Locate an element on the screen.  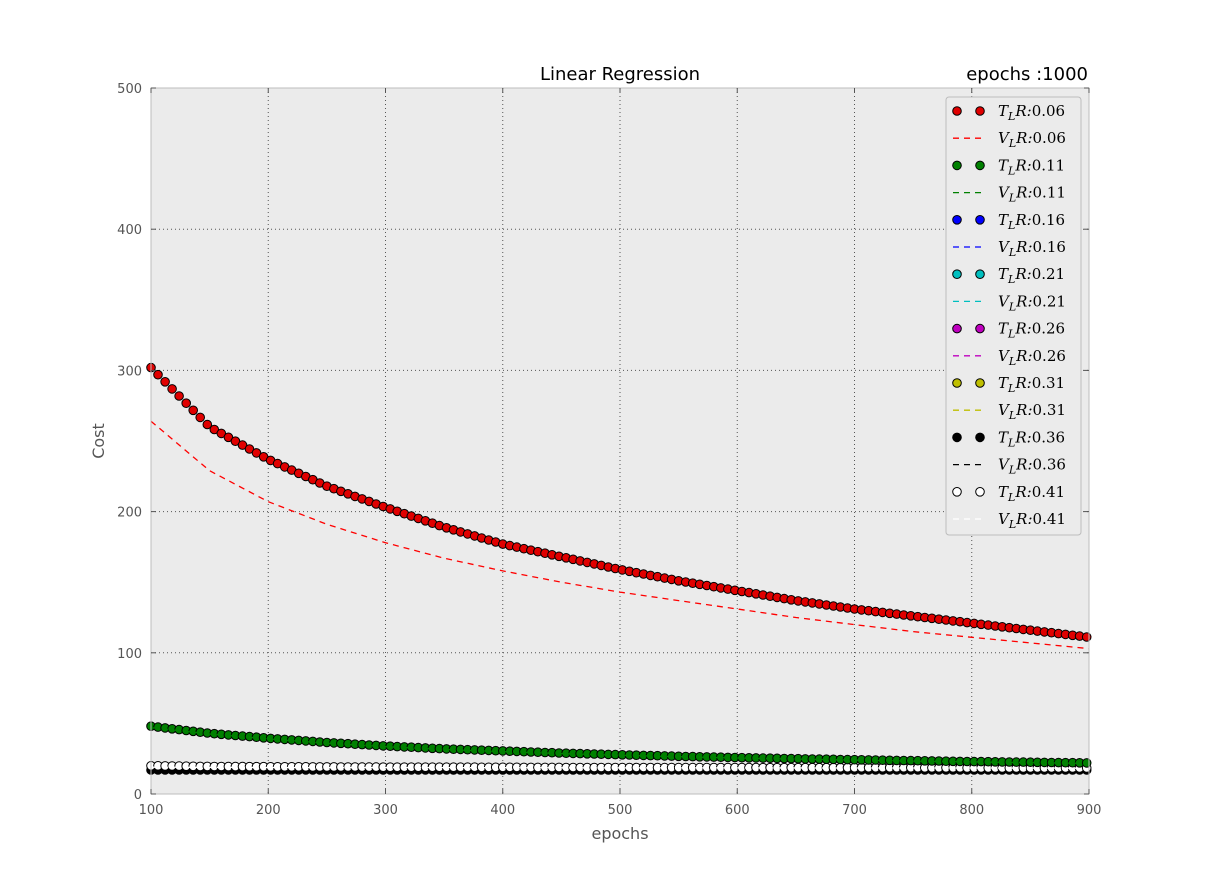
x-tick-label: 500 is located at coordinates (620, 810).